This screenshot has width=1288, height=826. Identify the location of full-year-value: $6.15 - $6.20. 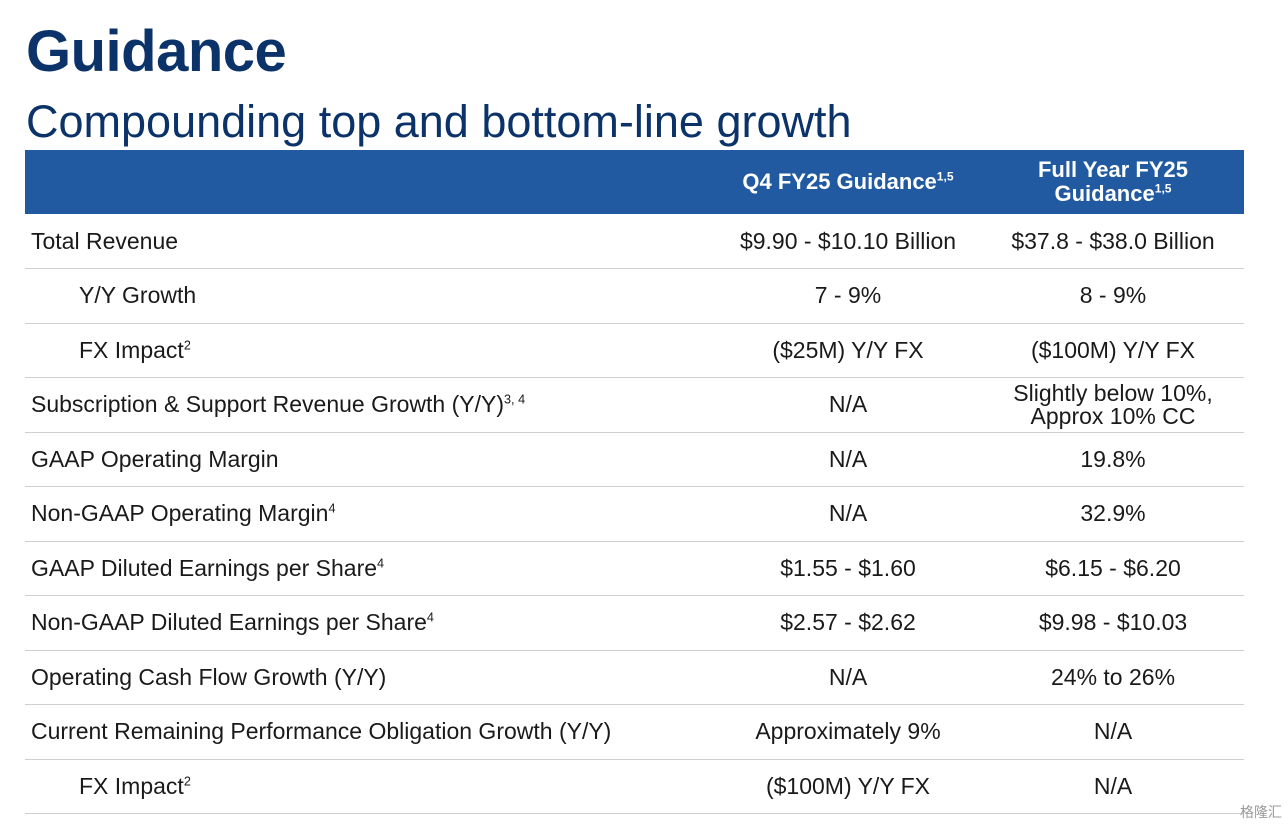
(1113, 567).